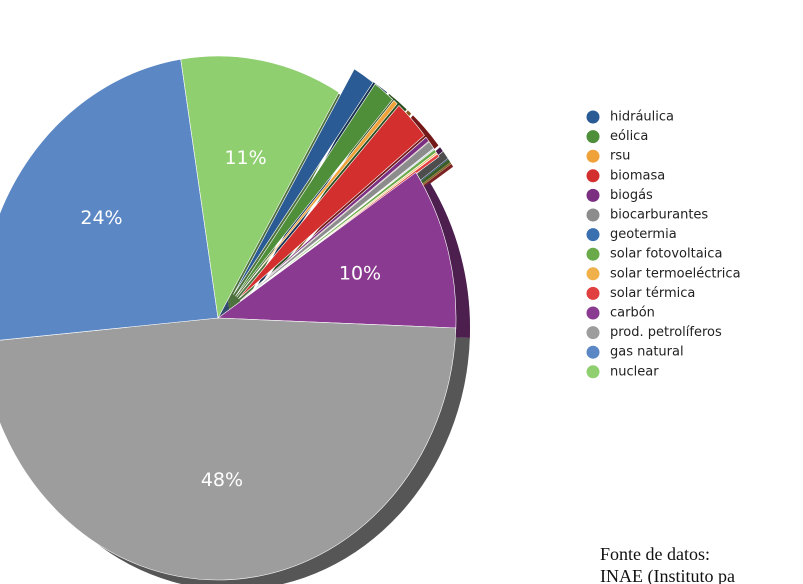 This screenshot has height=584, width=803. What do you see at coordinates (632, 313) in the screenshot?
I see `legend-label: carbón` at bounding box center [632, 313].